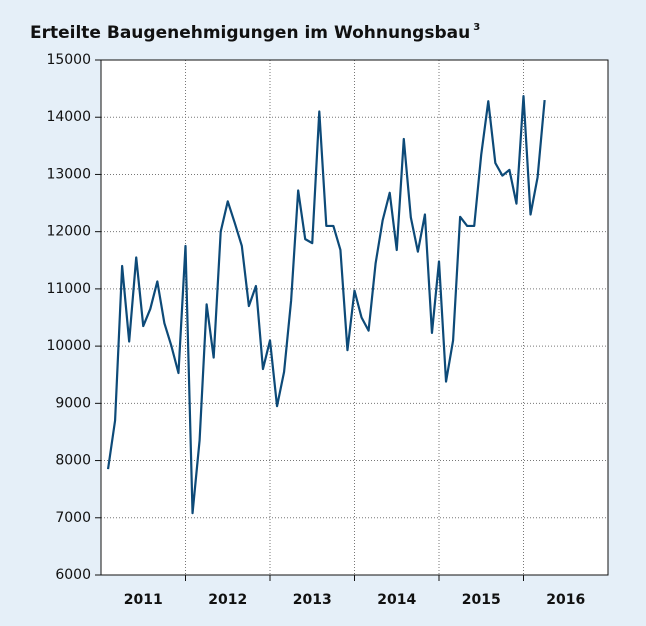 The height and width of the screenshot is (626, 646). I want to click on y-tick-label: 7000, so click(73, 518).